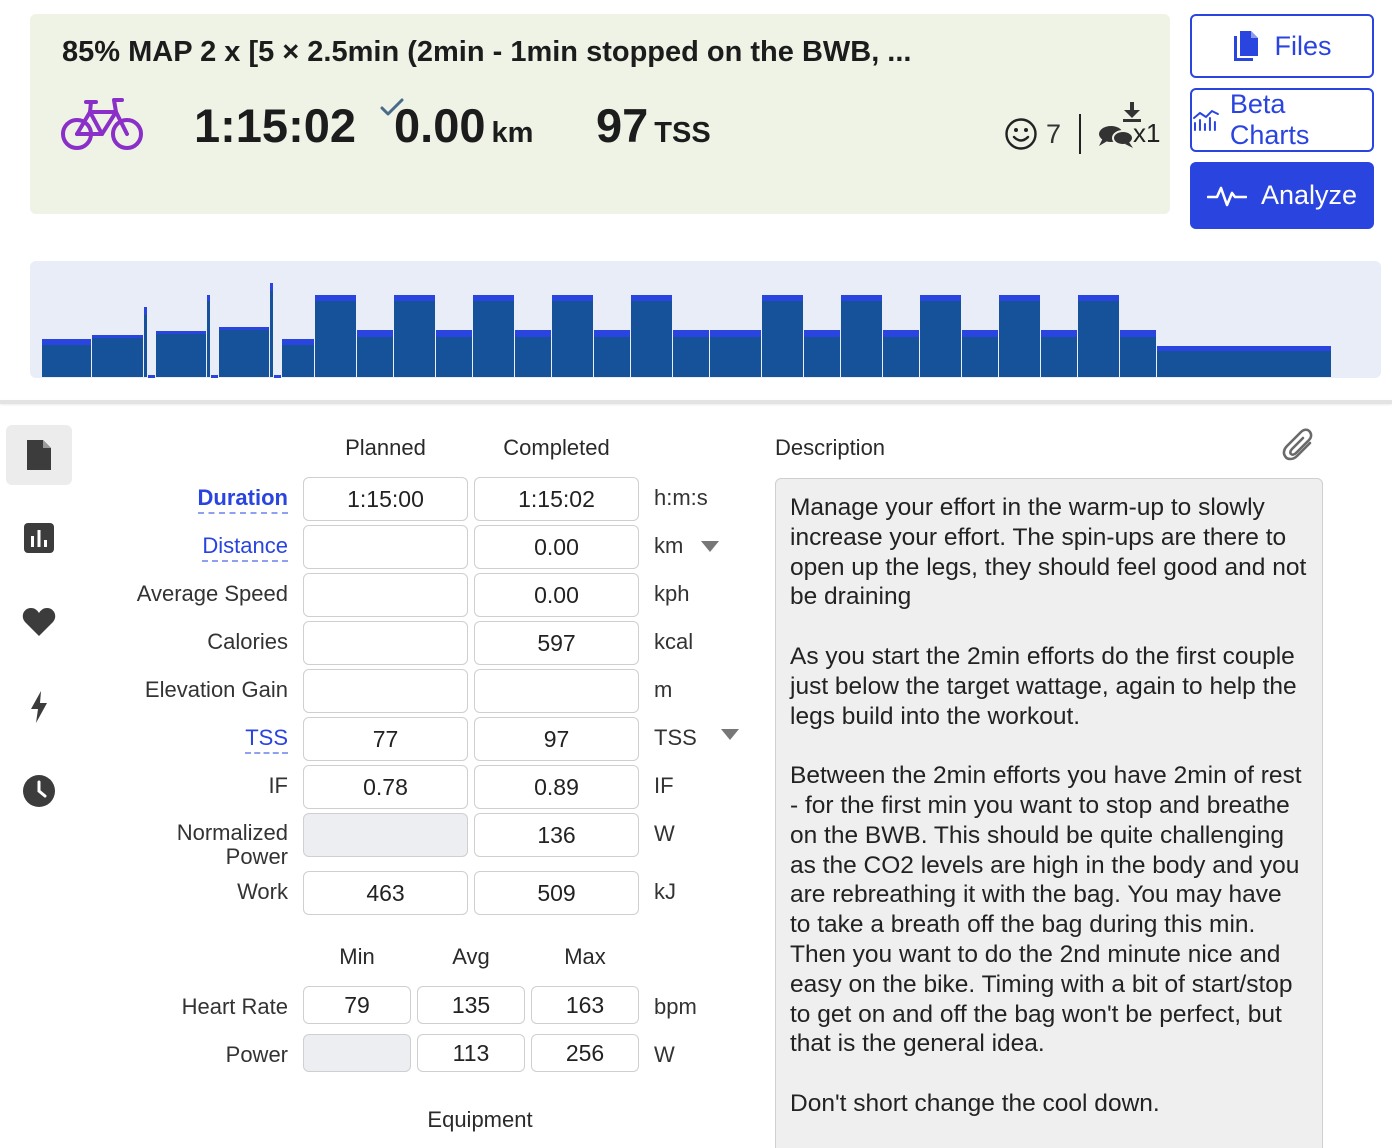  I want to click on beta-charts-button: Beta Charts, so click(1282, 120).